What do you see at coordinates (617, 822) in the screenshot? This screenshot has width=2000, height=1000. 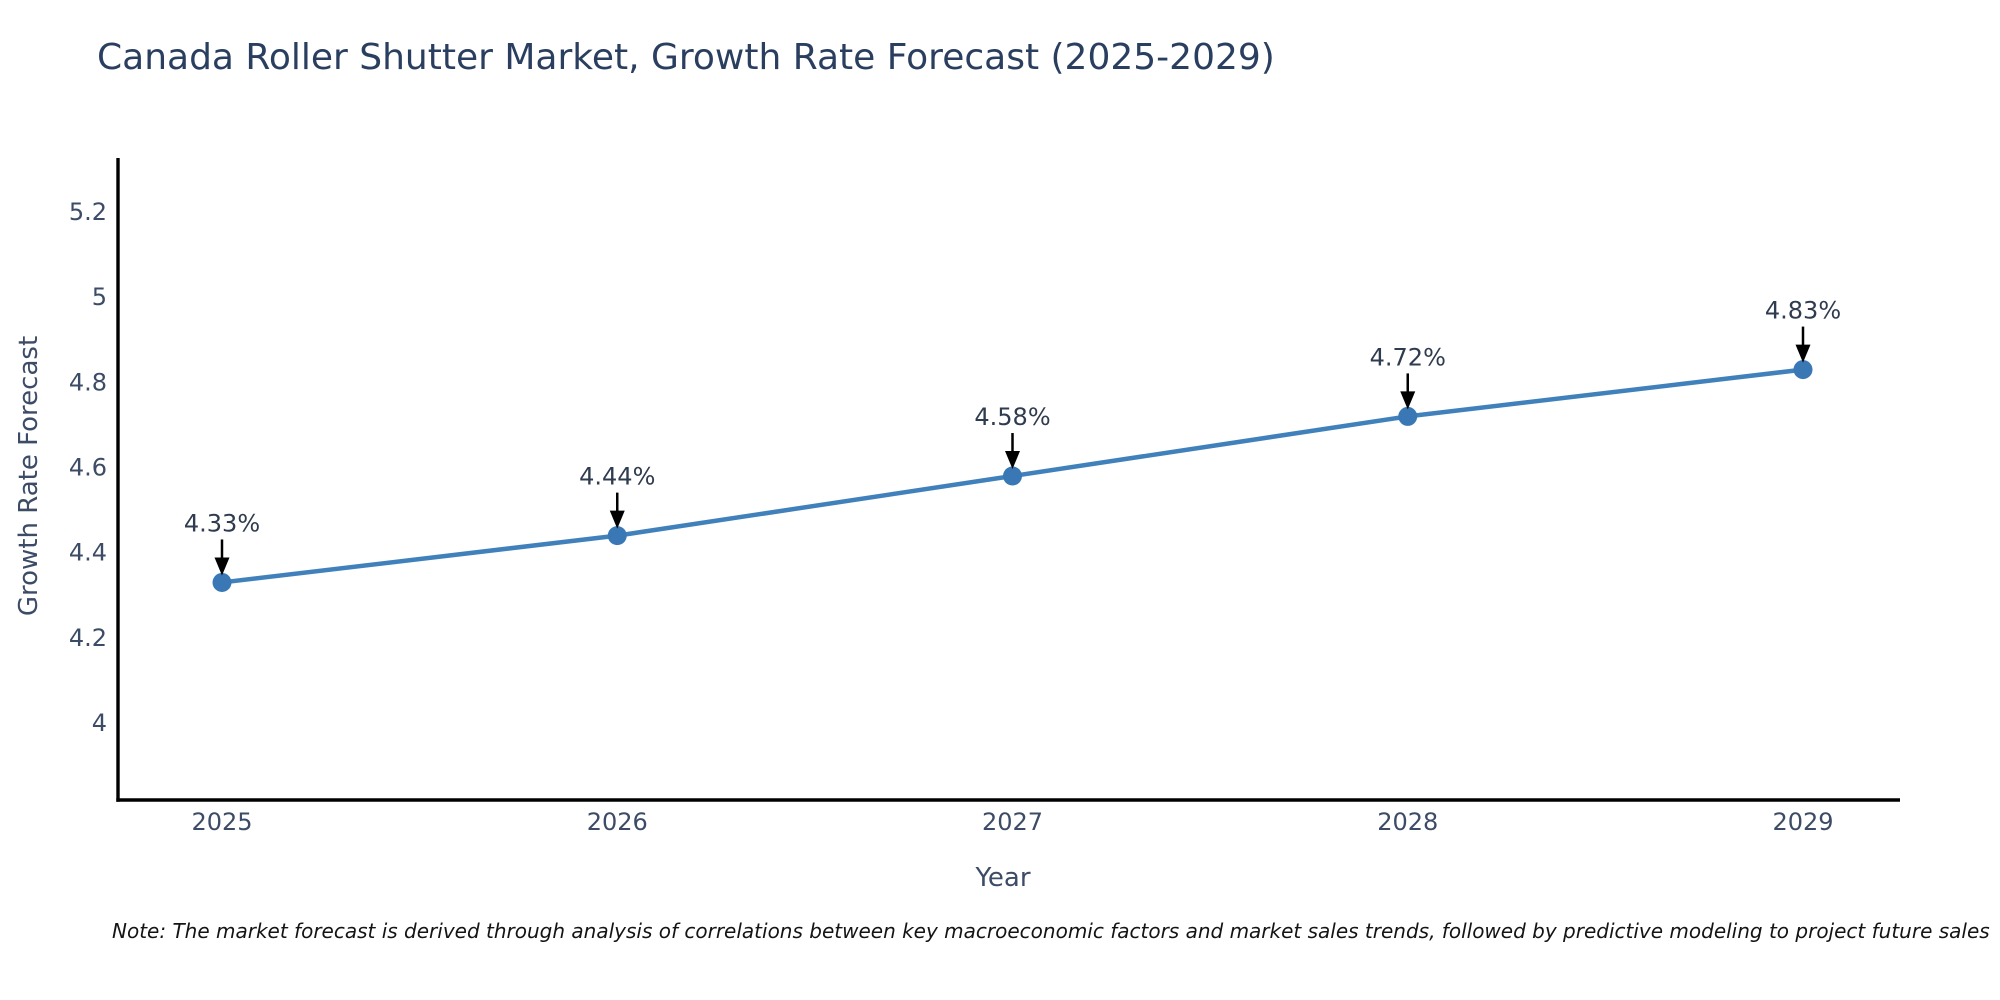 I see `x-tick-label: 2026` at bounding box center [617, 822].